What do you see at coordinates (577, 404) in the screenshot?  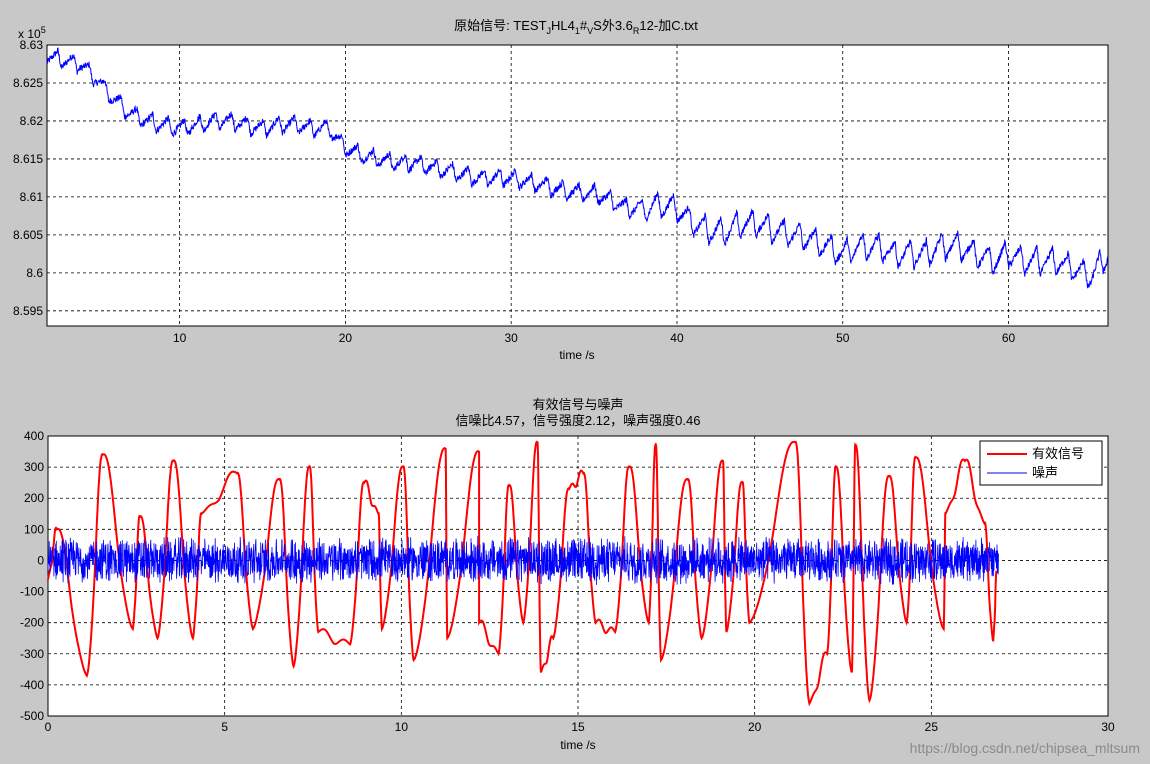 I see `signal-noise-title: 有效信号与噪声` at bounding box center [577, 404].